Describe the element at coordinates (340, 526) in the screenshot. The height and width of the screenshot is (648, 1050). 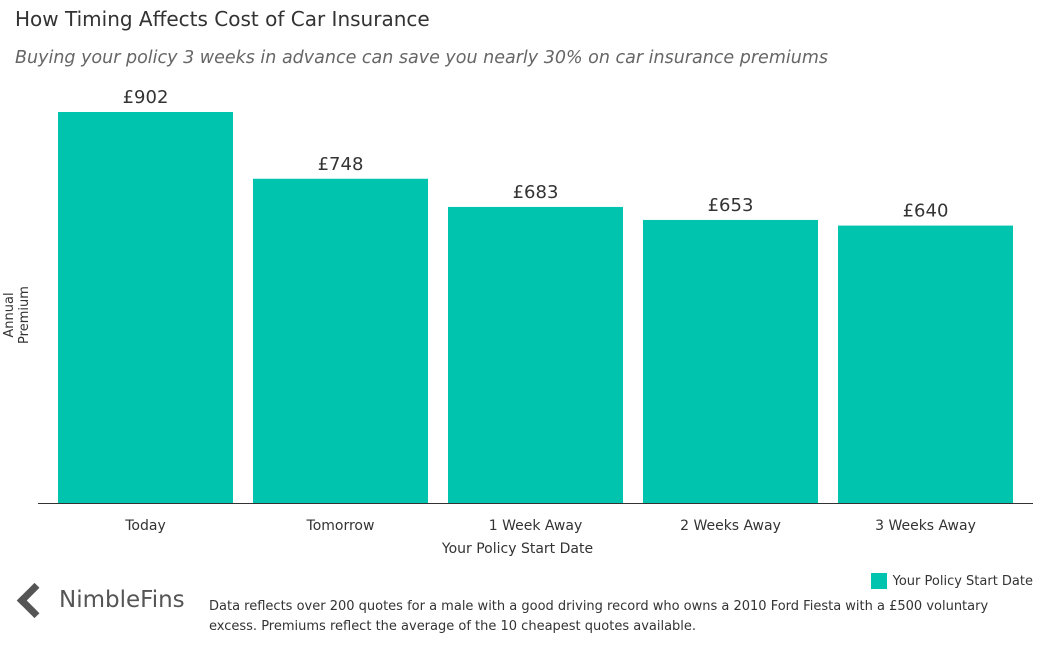
I see `x-tick-label-1: Tomorrow` at that location.